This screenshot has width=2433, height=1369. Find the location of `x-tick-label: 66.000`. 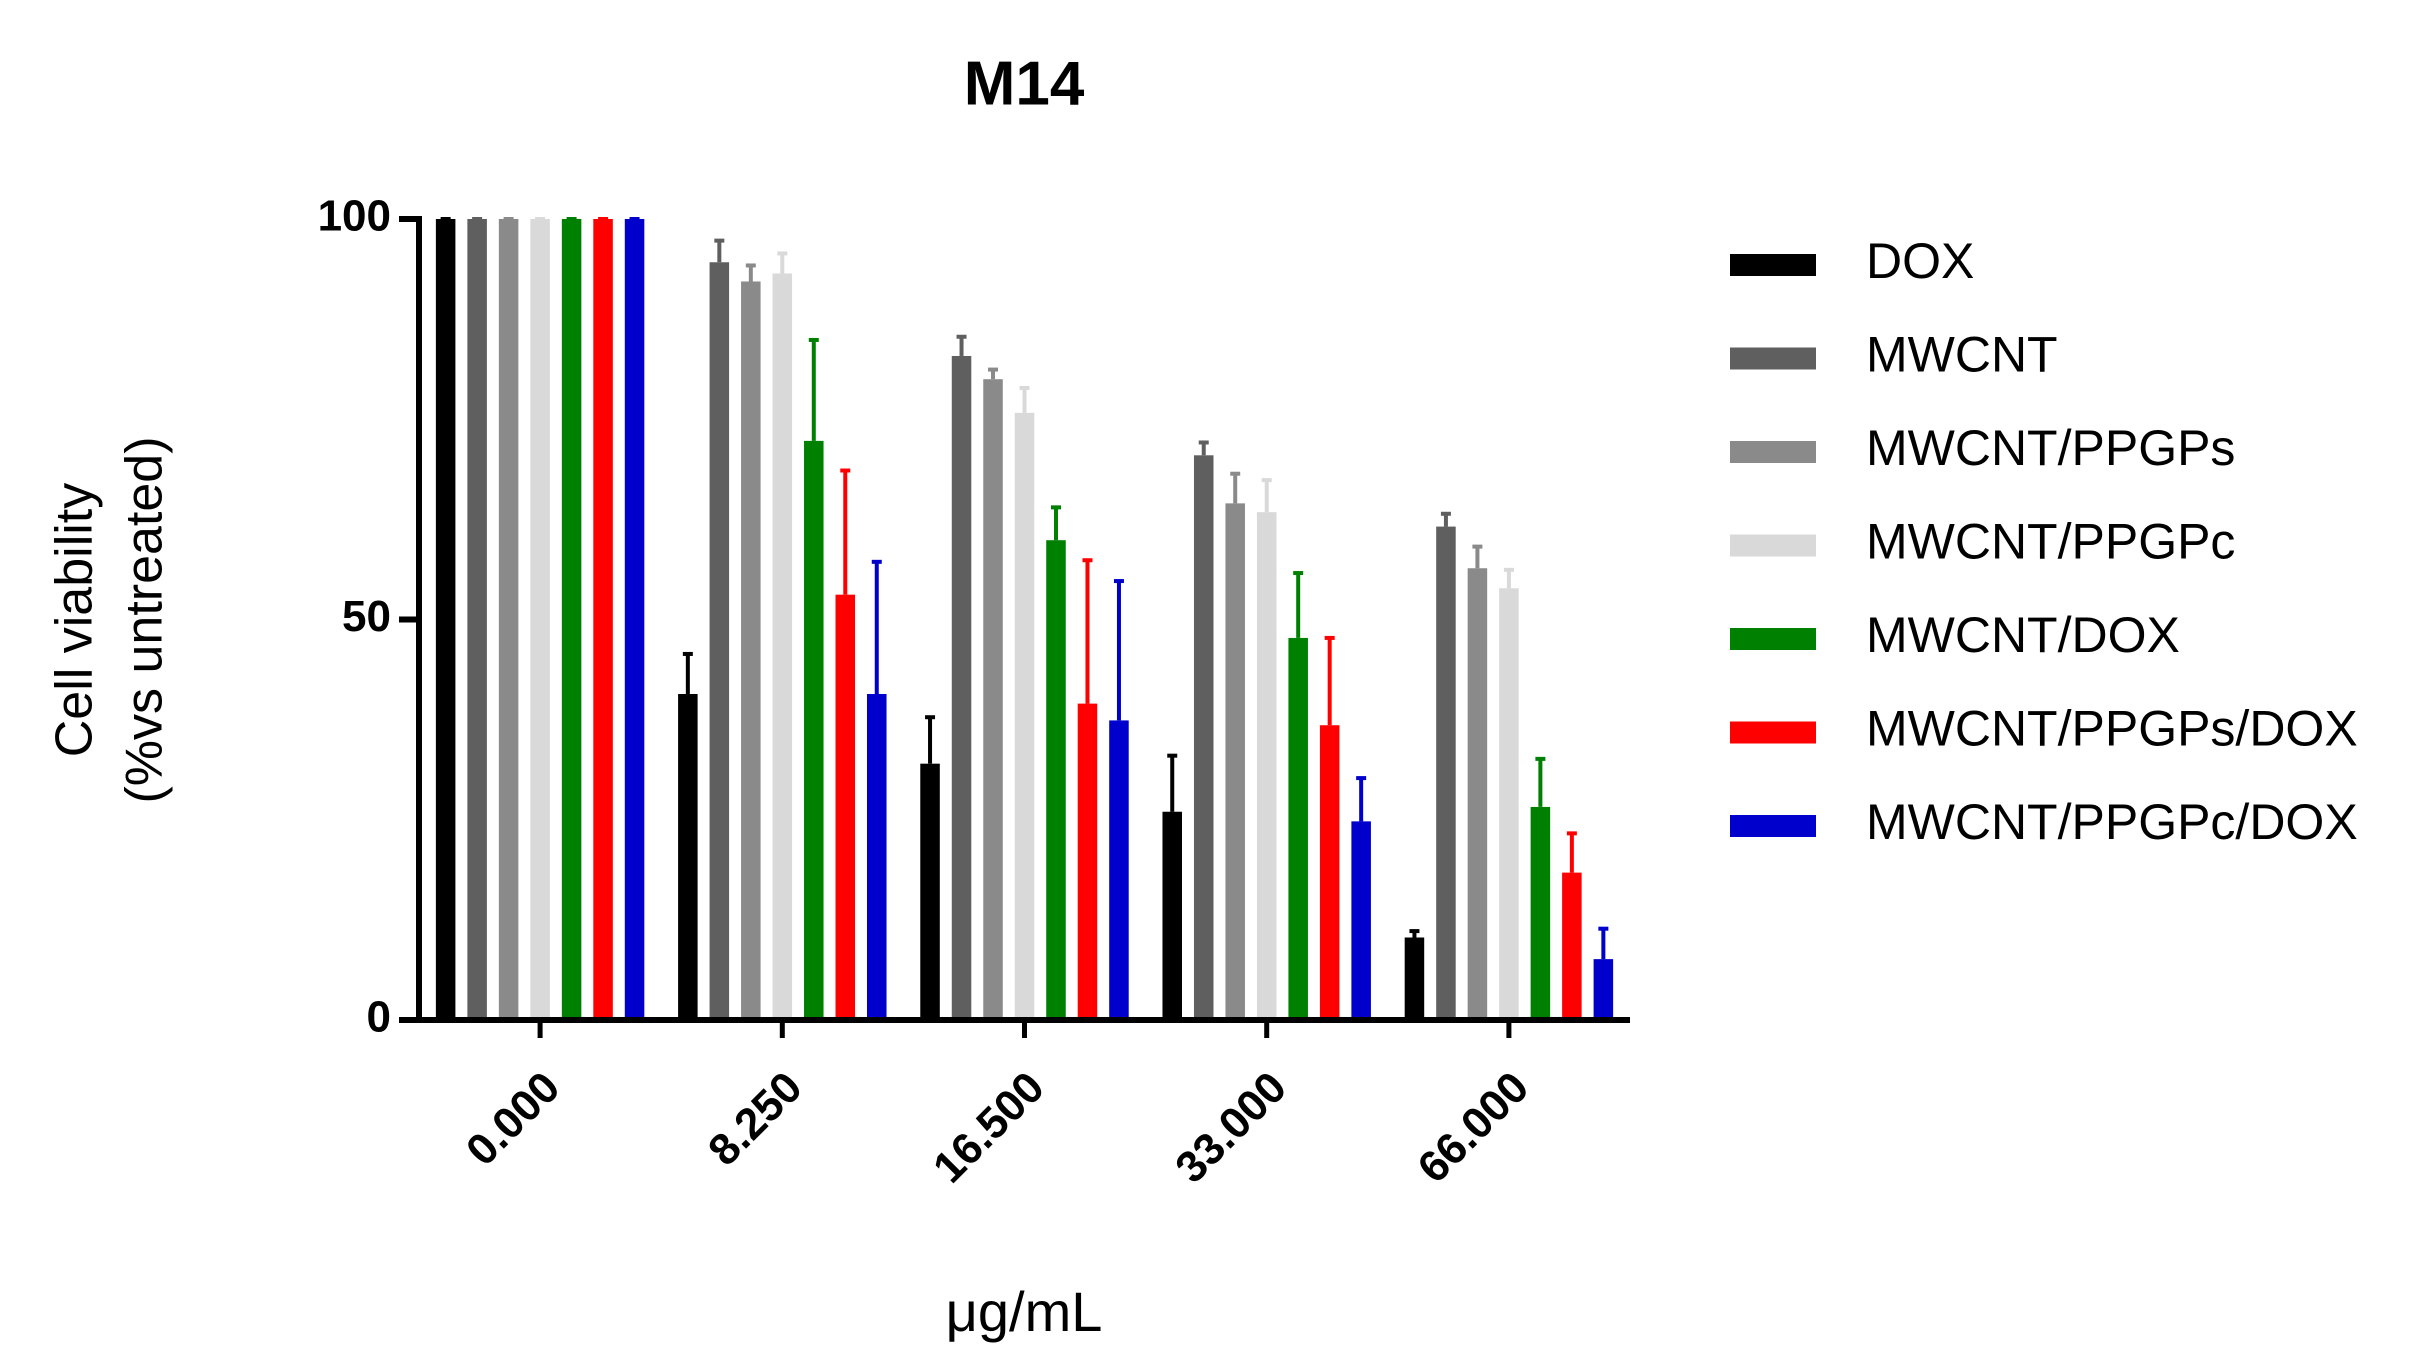

x-tick-label: 66.000 is located at coordinates (1473, 1128).